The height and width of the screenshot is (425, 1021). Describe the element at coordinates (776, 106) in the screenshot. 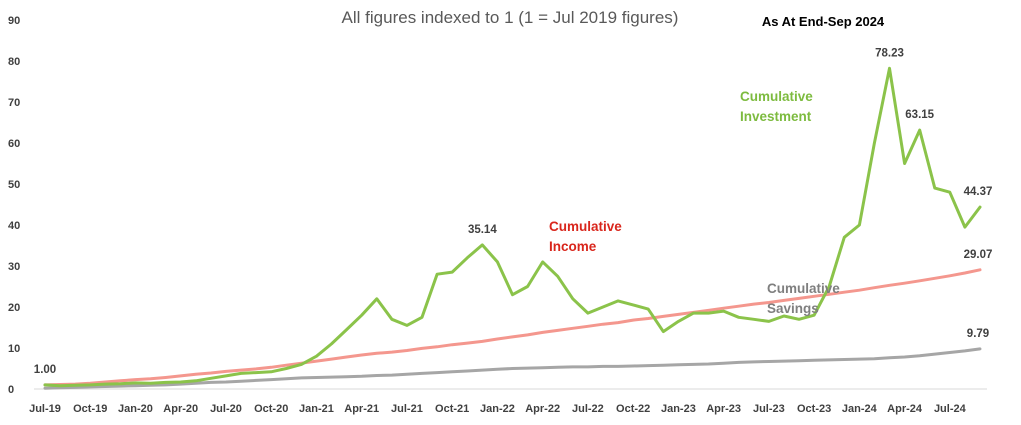

I see `series-label-cumulative-investment: Cumulative Investment` at that location.